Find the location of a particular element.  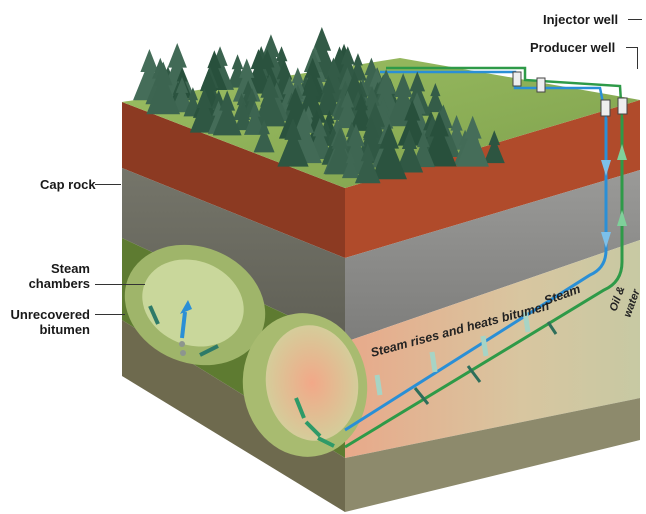

injector-well-label: Injector well is located at coordinates (581, 19).